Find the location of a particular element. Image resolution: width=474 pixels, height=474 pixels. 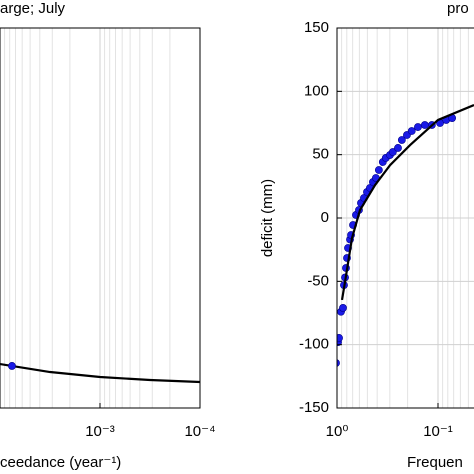

chart-title: arge; July is located at coordinates (33, 8).